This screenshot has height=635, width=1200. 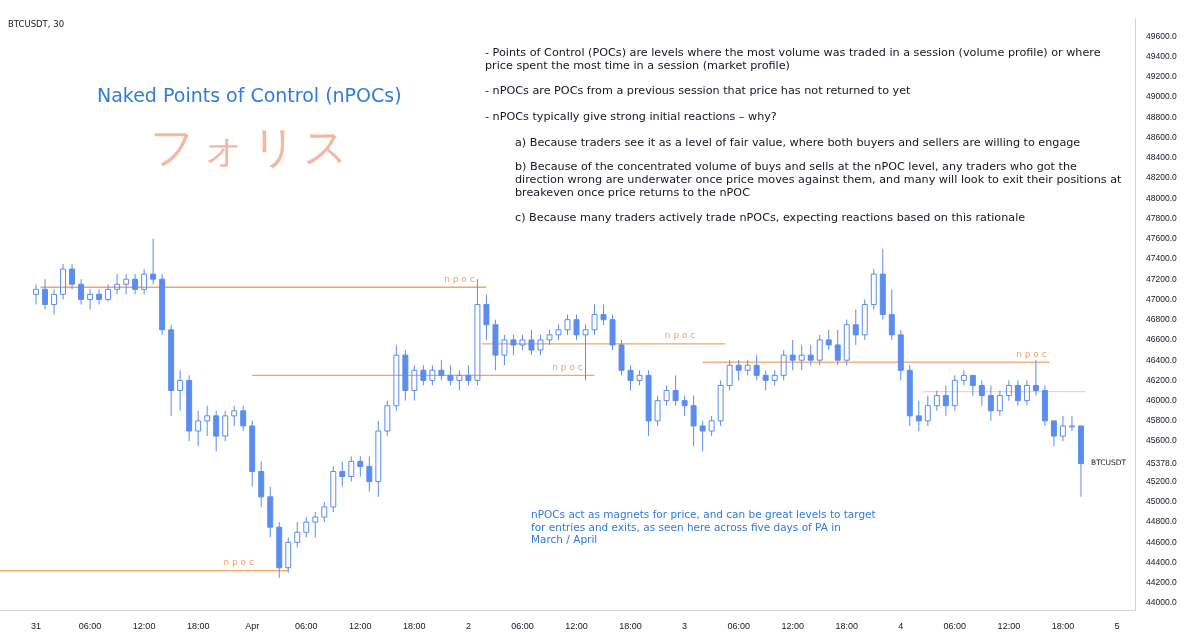 I want to click on y-tick-label: 49600.0, so click(x=1161, y=35).